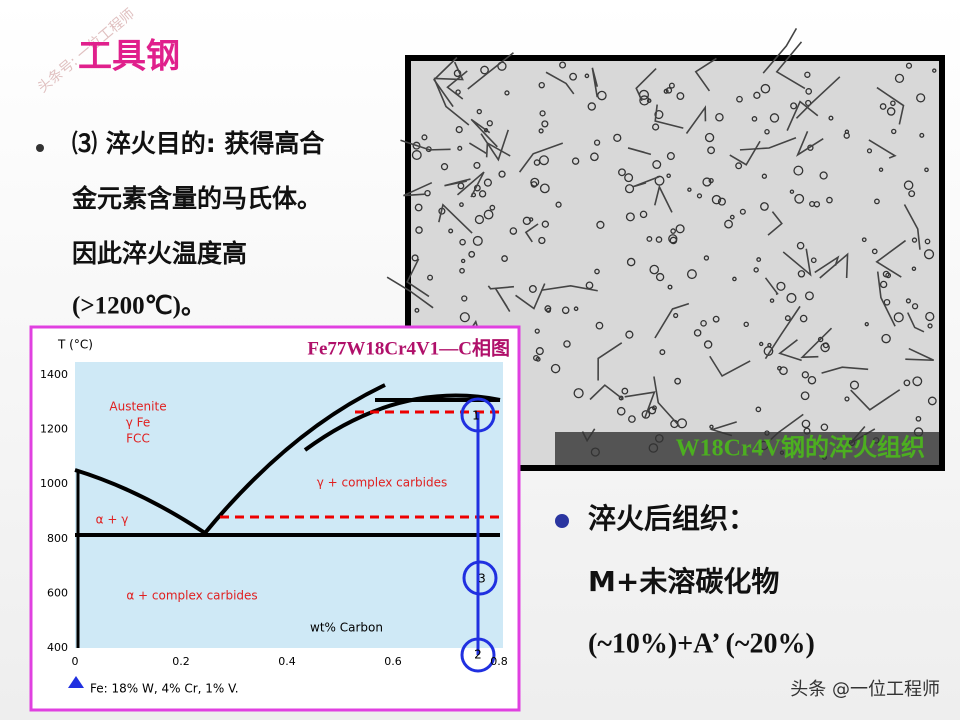 The image size is (960, 724). Describe the element at coordinates (747, 448) in the screenshot. I see `caption-band` at that location.